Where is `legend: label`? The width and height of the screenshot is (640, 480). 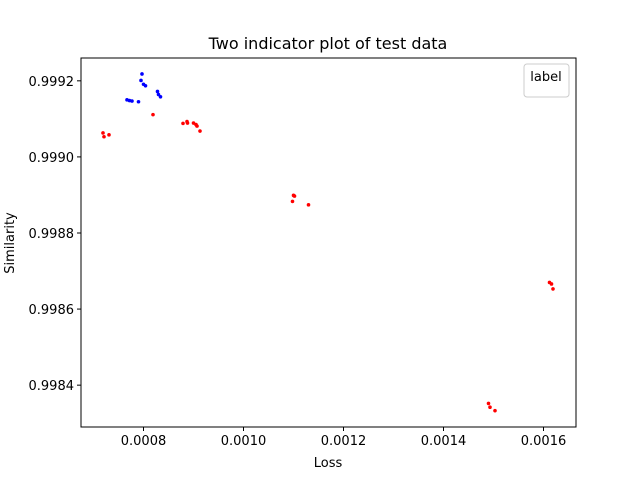
legend: label is located at coordinates (546, 80).